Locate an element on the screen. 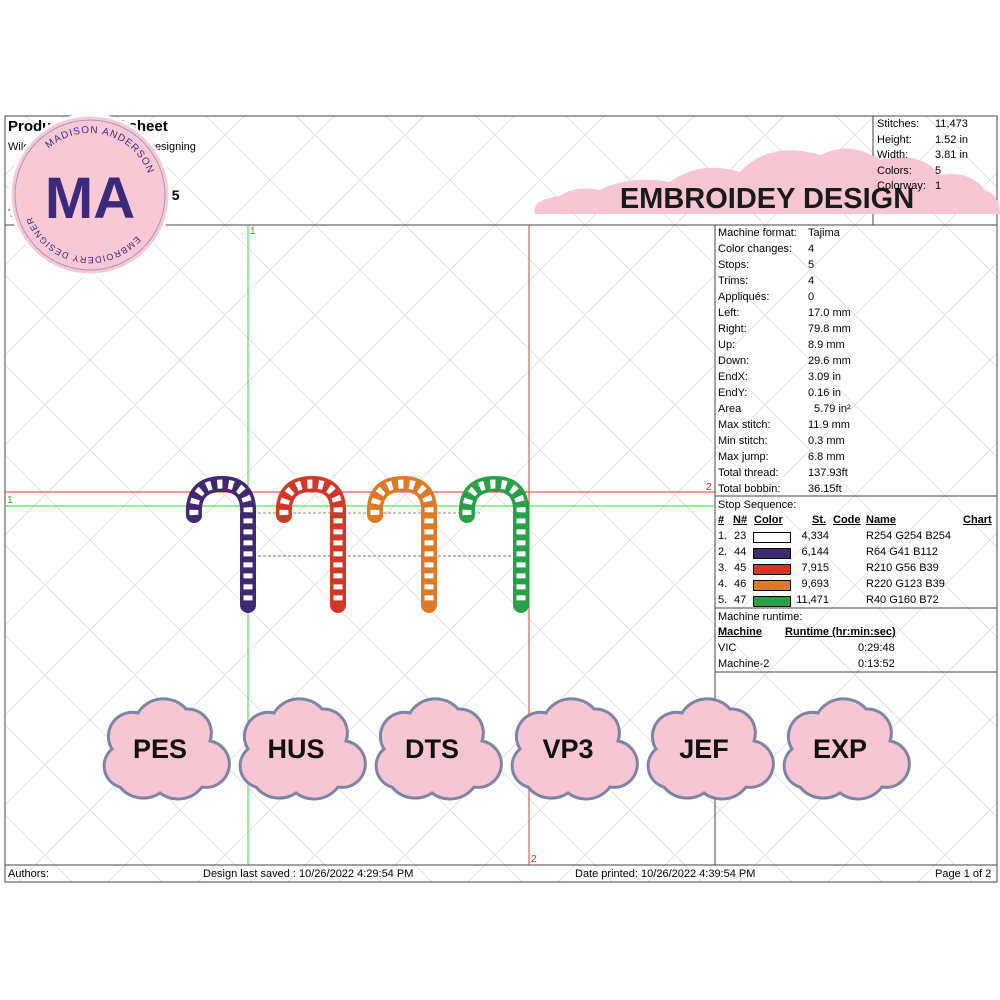  needle: 45 is located at coordinates (740, 568).